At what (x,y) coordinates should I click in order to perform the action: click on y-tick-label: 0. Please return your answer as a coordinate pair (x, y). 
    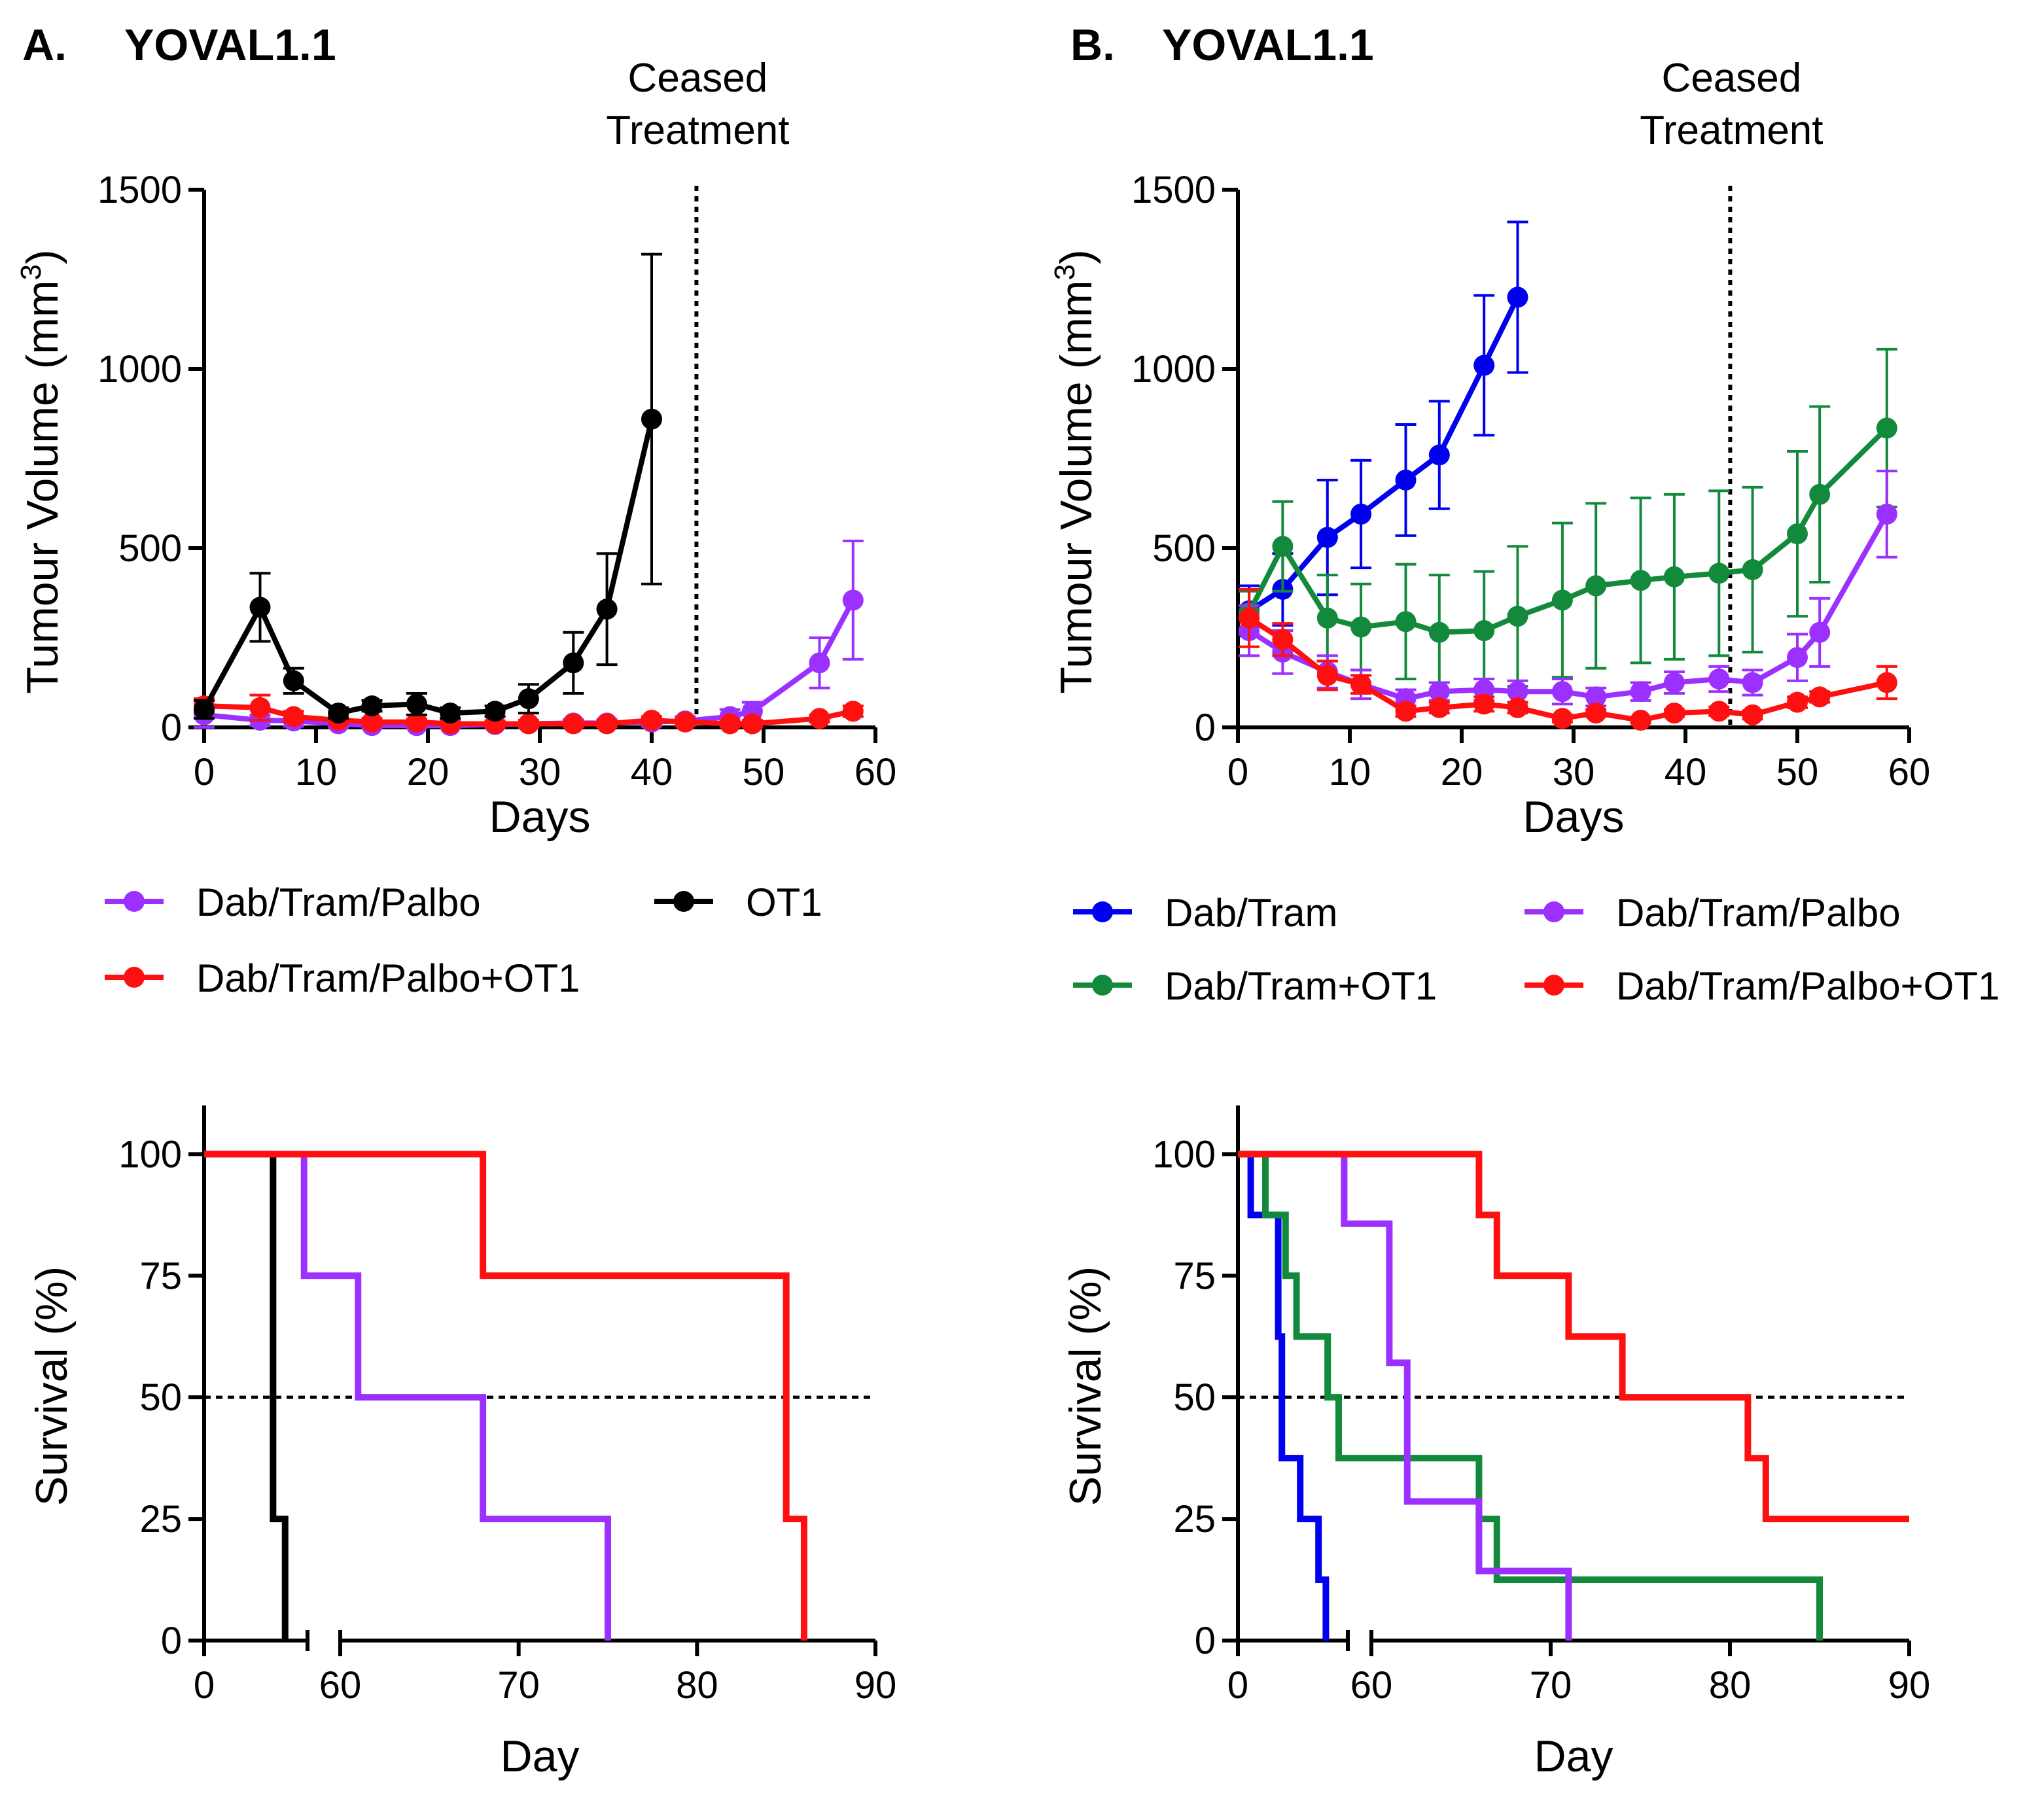
    Looking at the image, I should click on (171, 1641).